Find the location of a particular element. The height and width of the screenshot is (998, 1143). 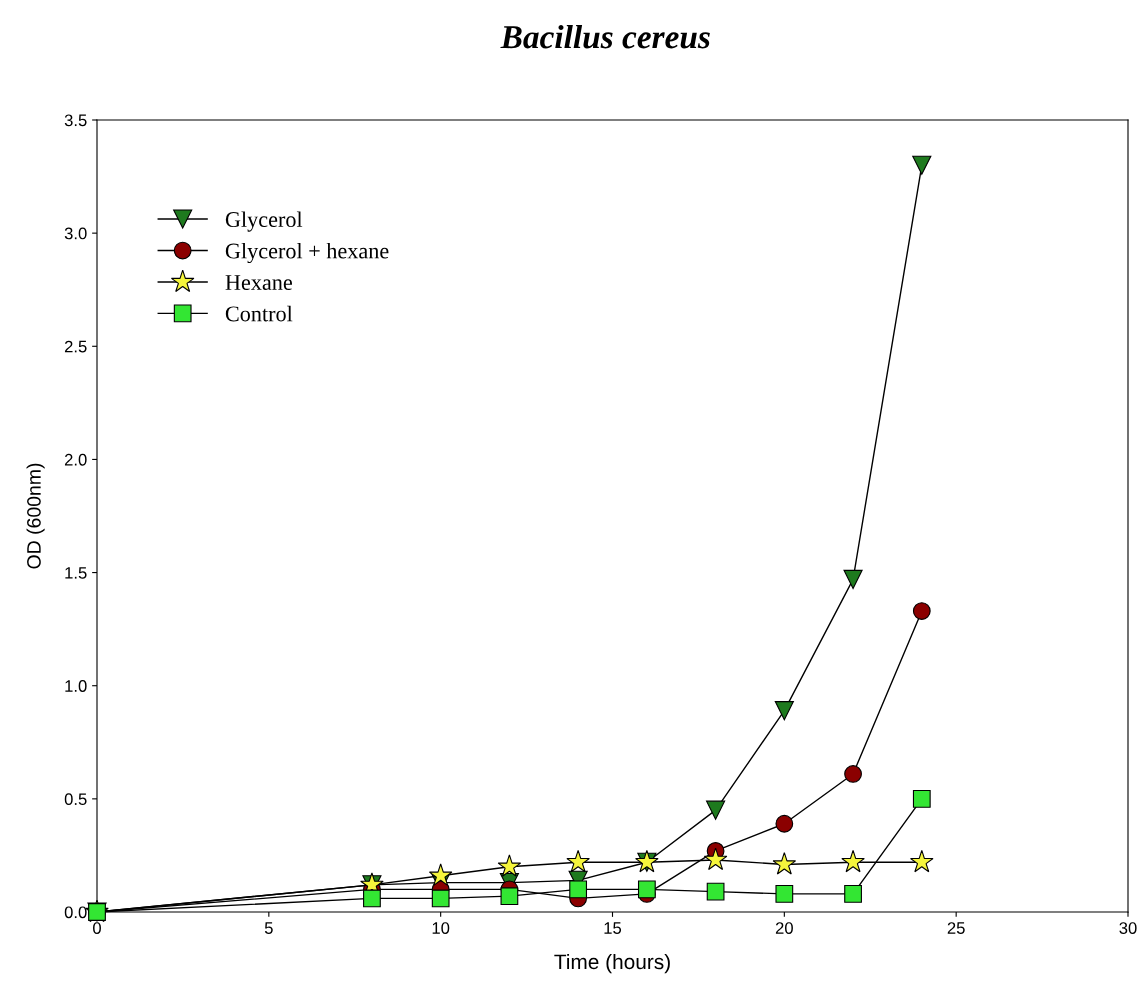

y-tick-label: 2.0 is located at coordinates (75, 459).